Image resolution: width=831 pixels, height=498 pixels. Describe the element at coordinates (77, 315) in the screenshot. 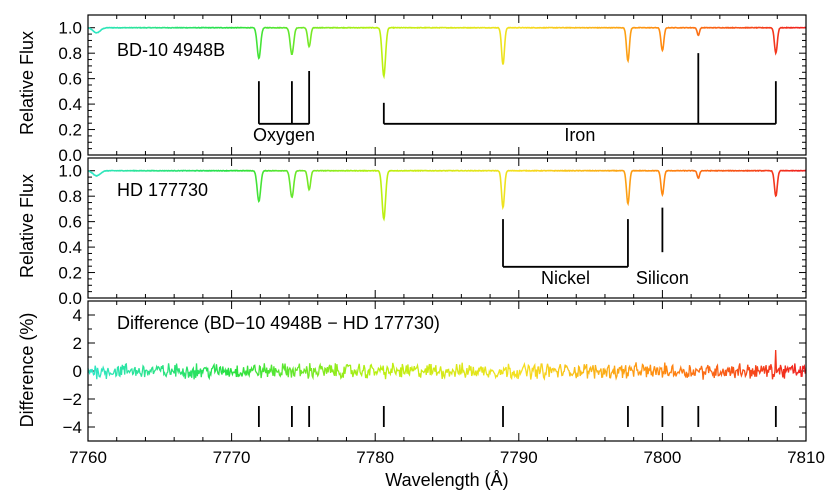

I see `y-tick-label: 4` at that location.